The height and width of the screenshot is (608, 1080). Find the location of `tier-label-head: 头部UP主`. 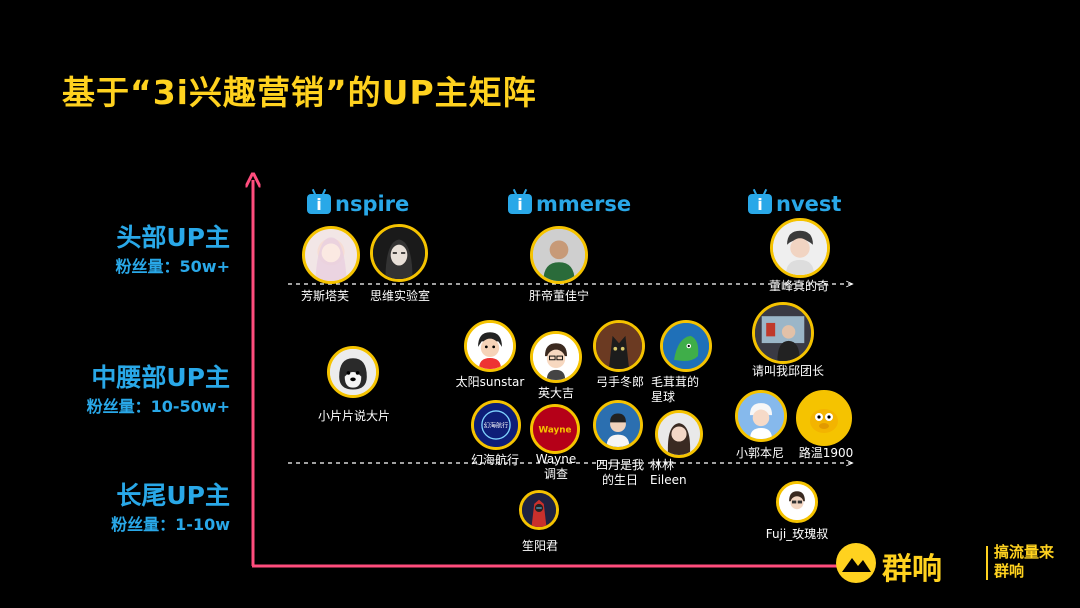

tier-label-head: 头部UP主 is located at coordinates (173, 237).